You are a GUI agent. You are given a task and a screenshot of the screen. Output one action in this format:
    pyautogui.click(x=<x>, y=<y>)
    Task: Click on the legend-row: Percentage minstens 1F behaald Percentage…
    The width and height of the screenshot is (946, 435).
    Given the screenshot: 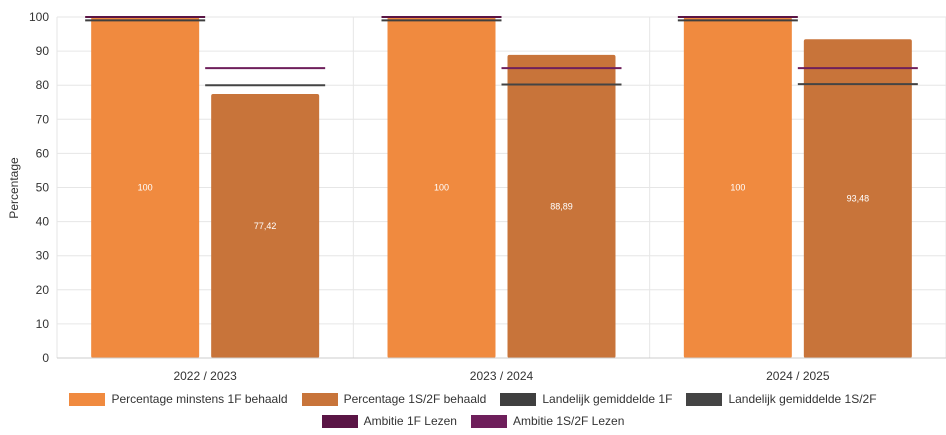 What is the action you would take?
    pyautogui.click(x=473, y=399)
    